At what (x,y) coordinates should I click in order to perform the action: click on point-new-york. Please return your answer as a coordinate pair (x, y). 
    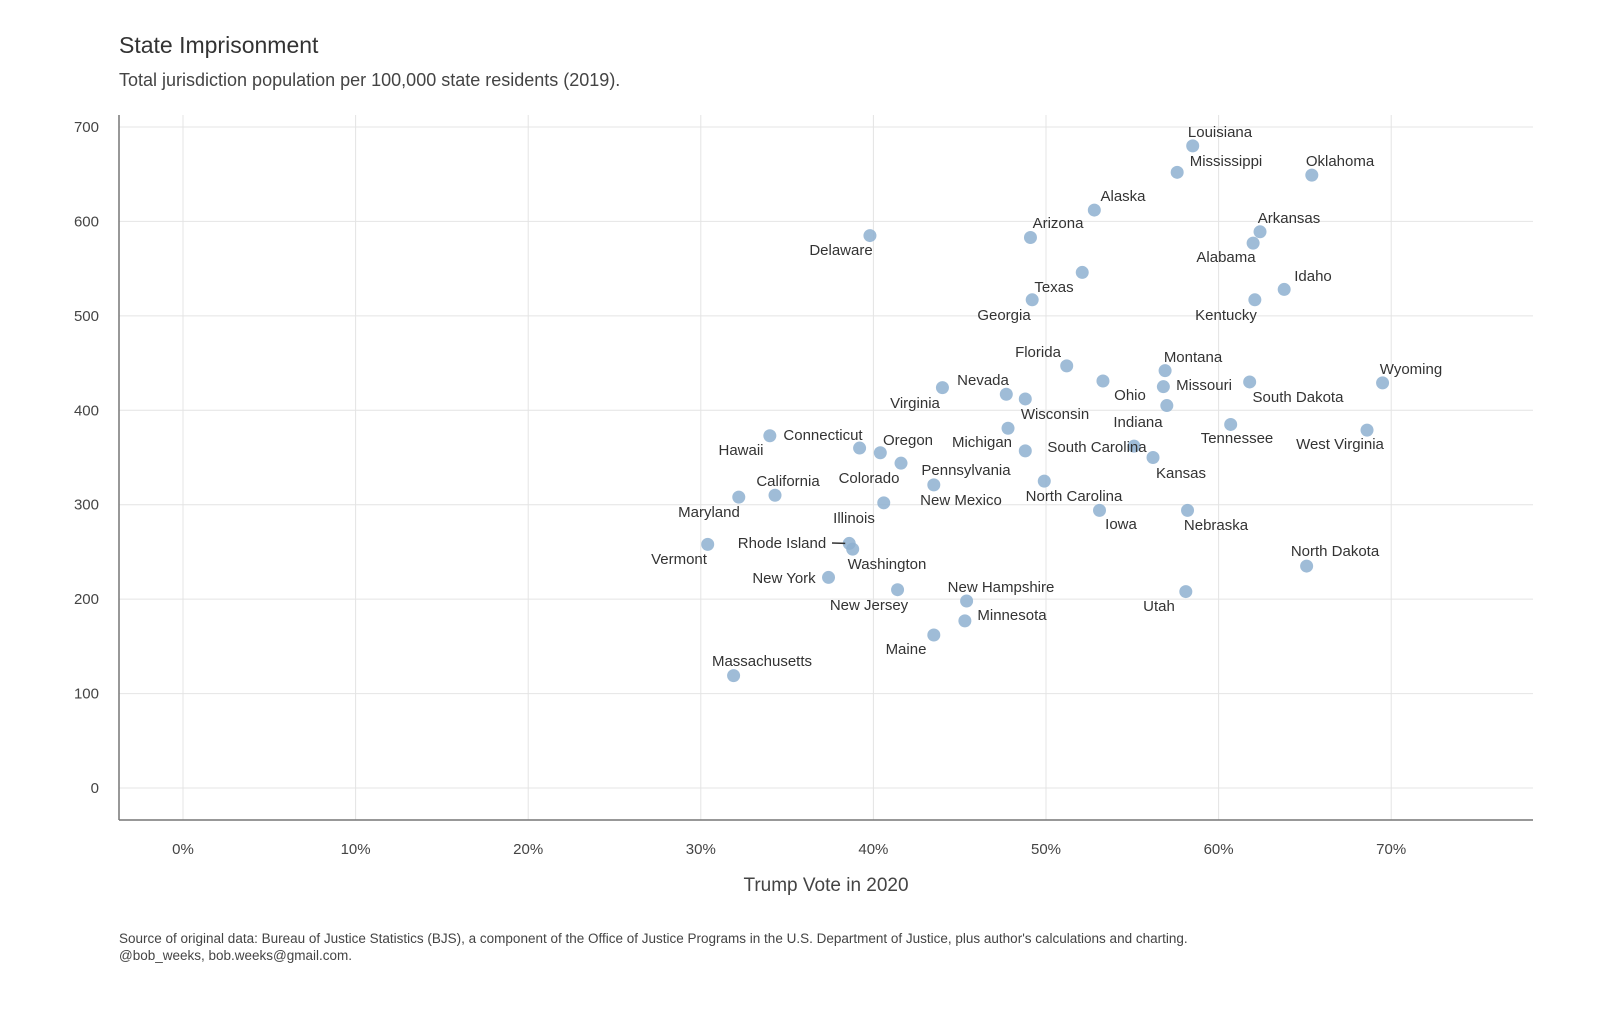
    Looking at the image, I should click on (829, 577).